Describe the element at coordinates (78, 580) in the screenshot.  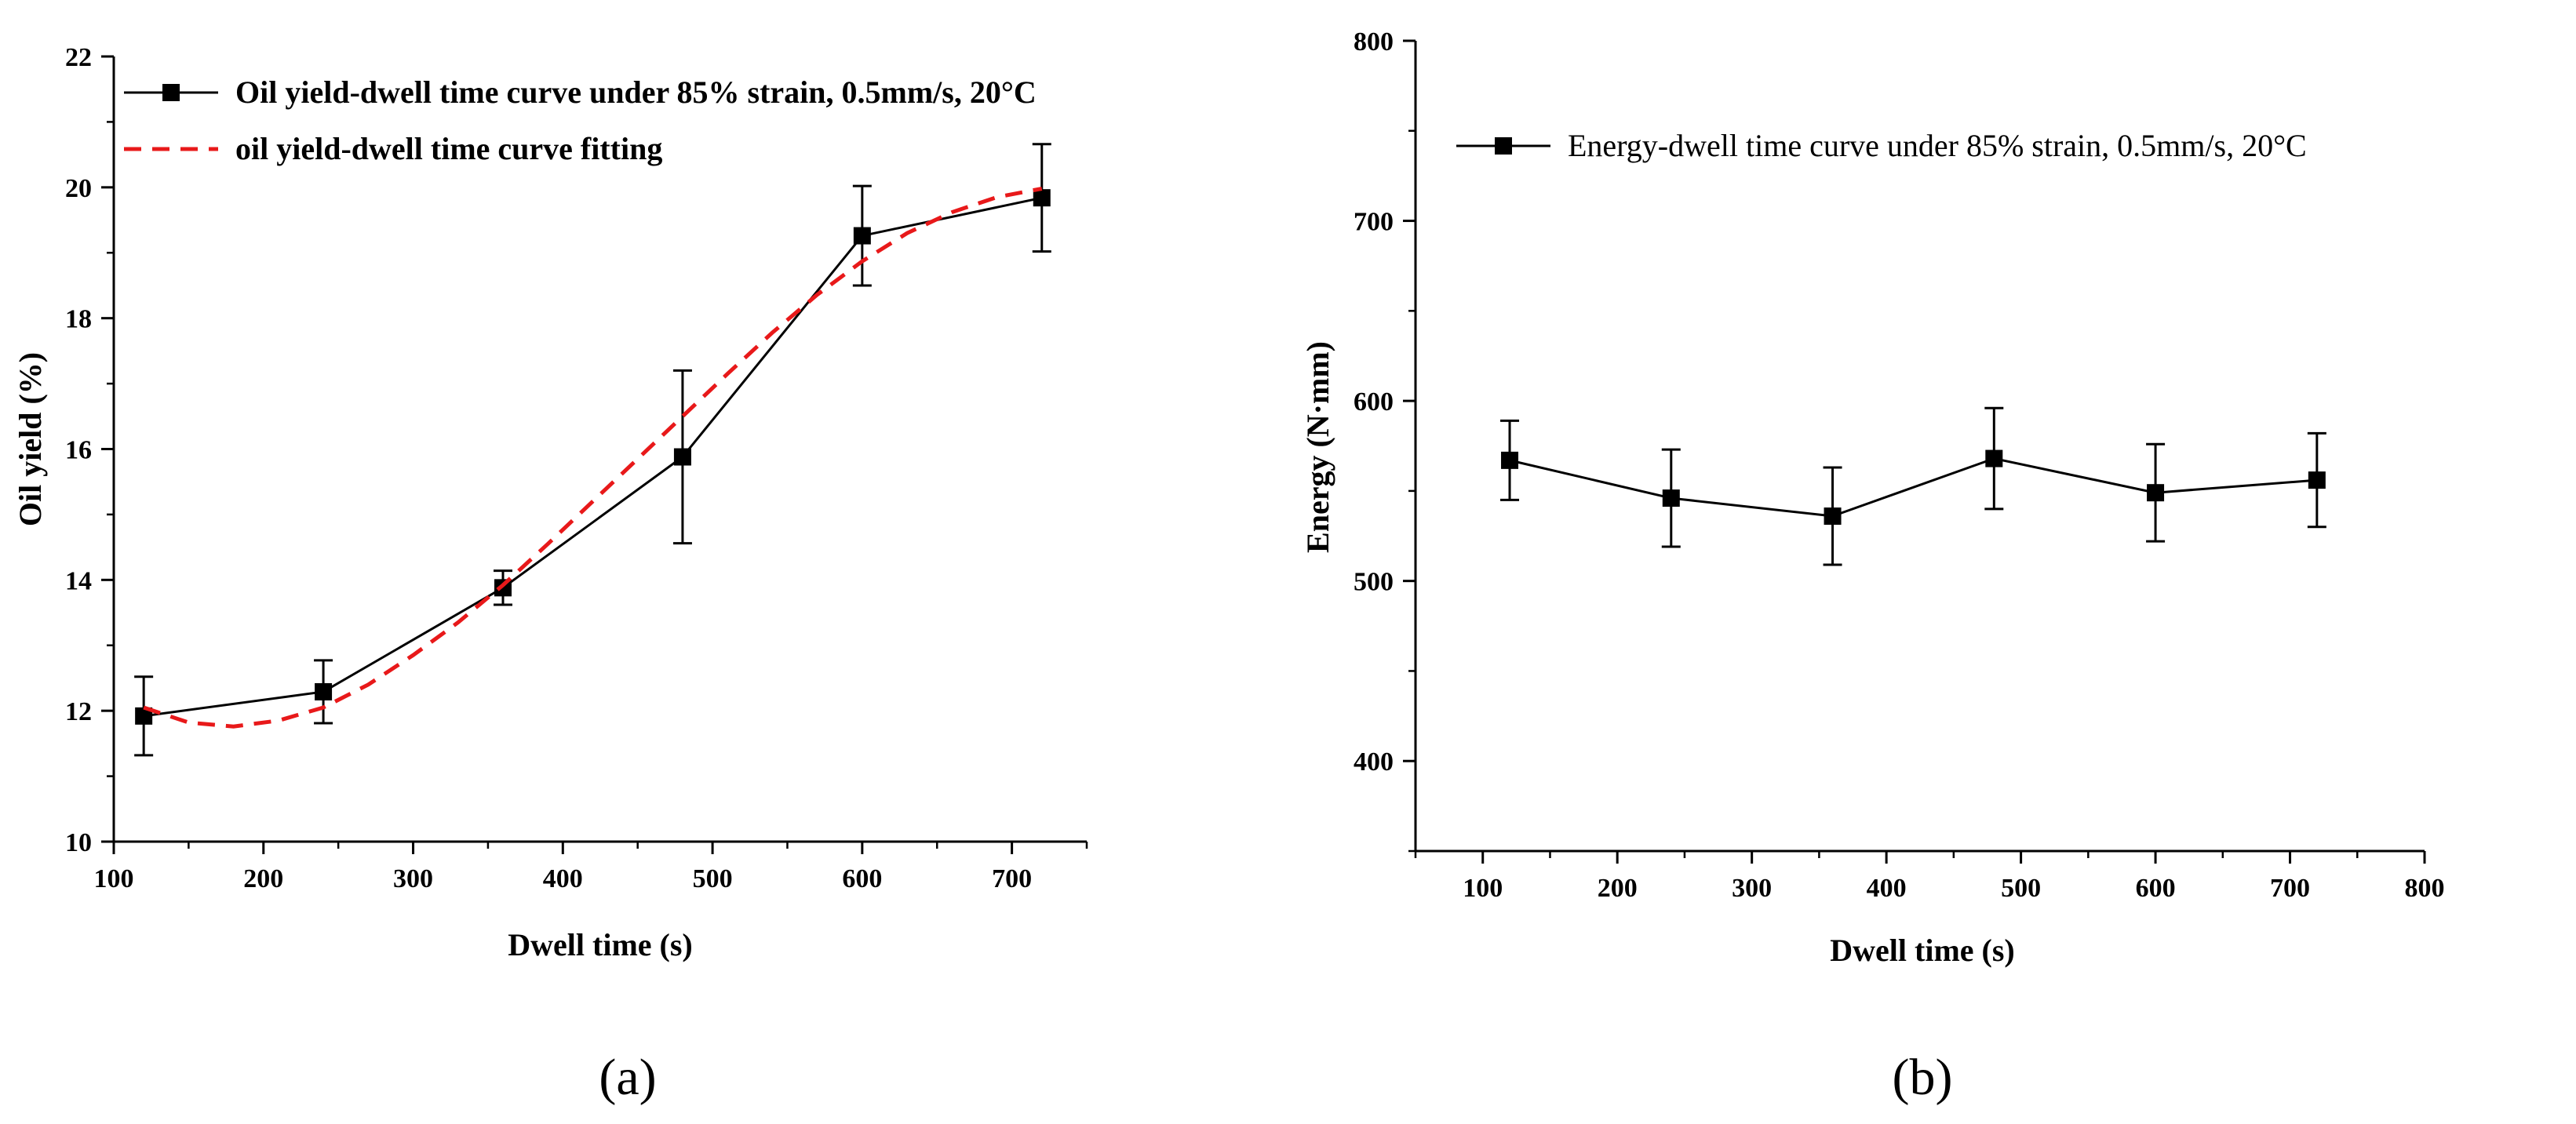
I see `chart-a-y-tick-label: 14` at that location.